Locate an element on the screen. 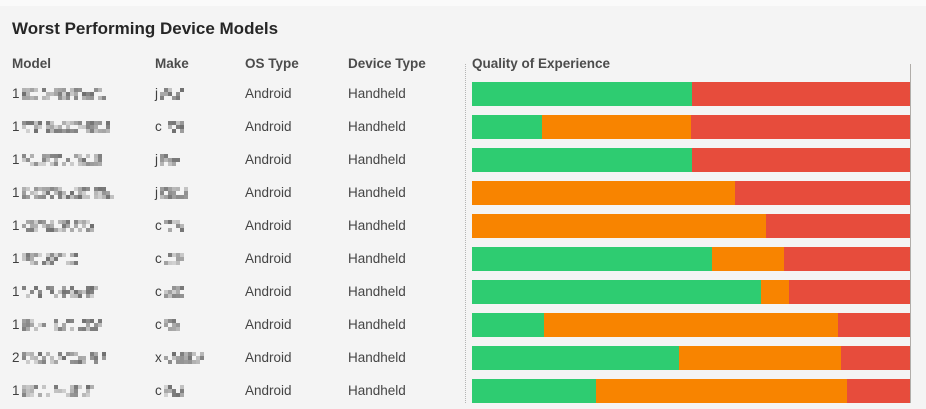 This screenshot has width=926, height=409. top-strip is located at coordinates (463, 3).